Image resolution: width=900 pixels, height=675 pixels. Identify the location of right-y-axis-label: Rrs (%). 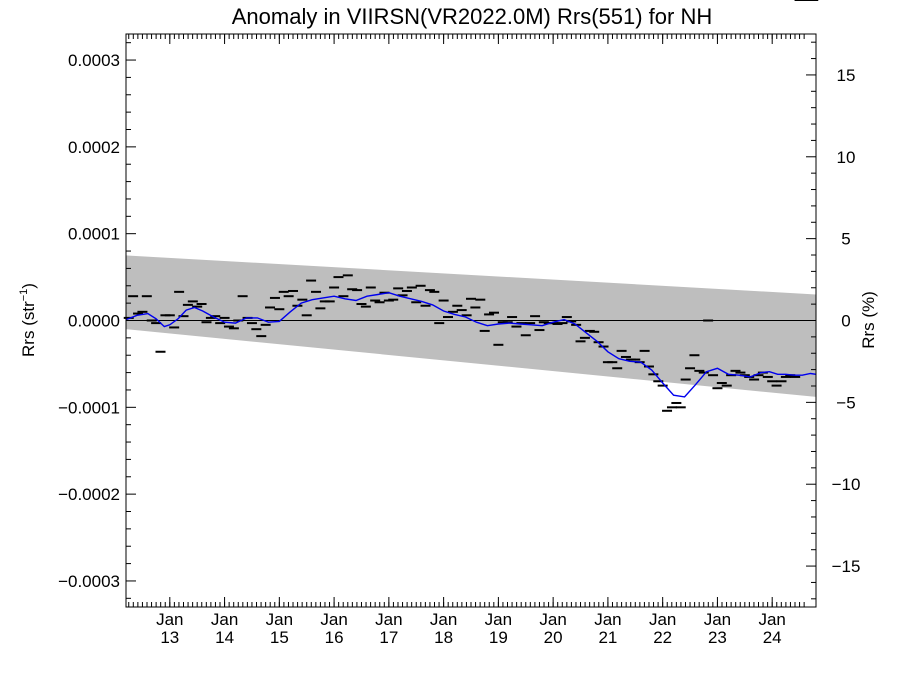
(868, 320).